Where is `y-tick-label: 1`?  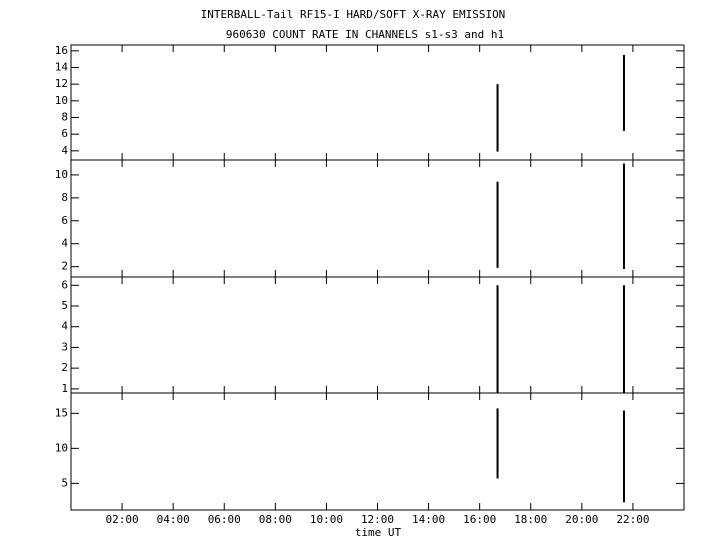 y-tick-label: 1 is located at coordinates (64, 388).